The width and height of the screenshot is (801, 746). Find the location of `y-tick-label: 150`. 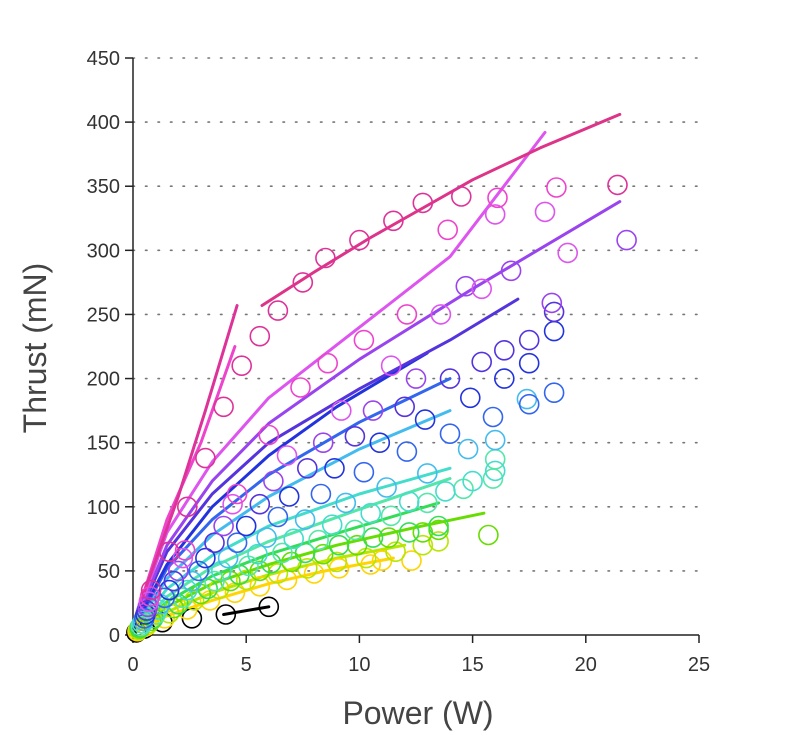

y-tick-label: 150 is located at coordinates (103, 444).